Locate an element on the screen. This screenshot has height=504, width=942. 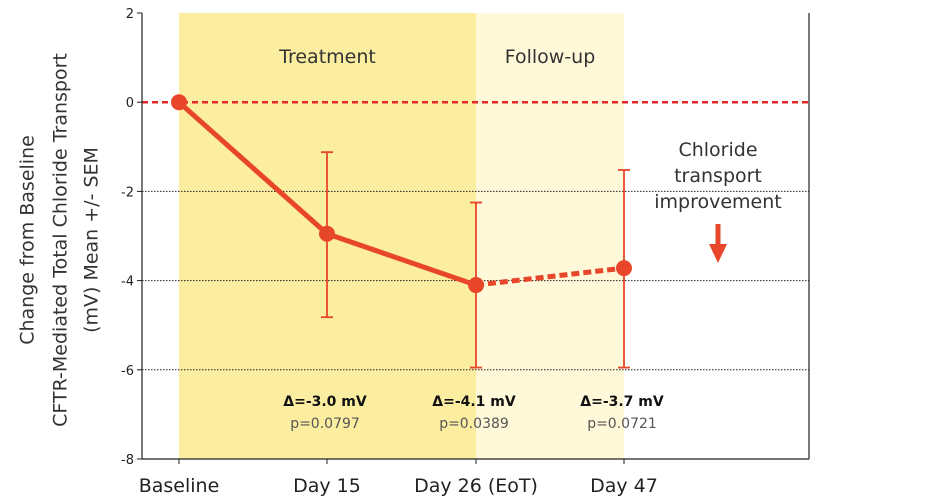
y-axis-label-line: (mV) Mean +/- SEM is located at coordinates (92, 240).